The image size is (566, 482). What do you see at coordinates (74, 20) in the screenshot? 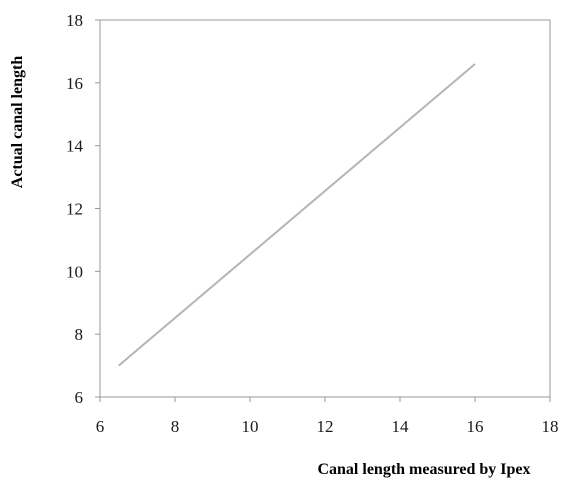
I see `y-tick-label: 18` at bounding box center [74, 20].